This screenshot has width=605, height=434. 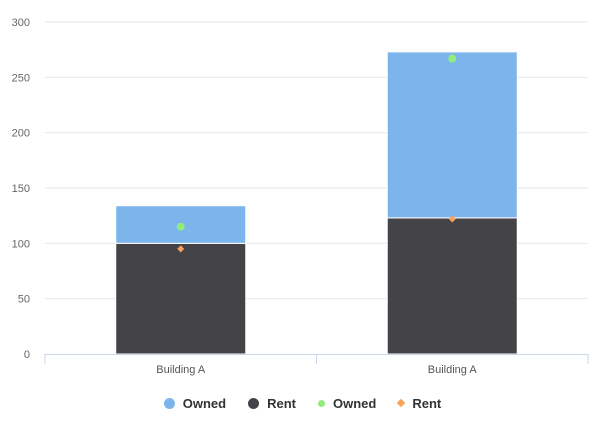 What do you see at coordinates (21, 244) in the screenshot?
I see `y-tick-label: 100` at bounding box center [21, 244].